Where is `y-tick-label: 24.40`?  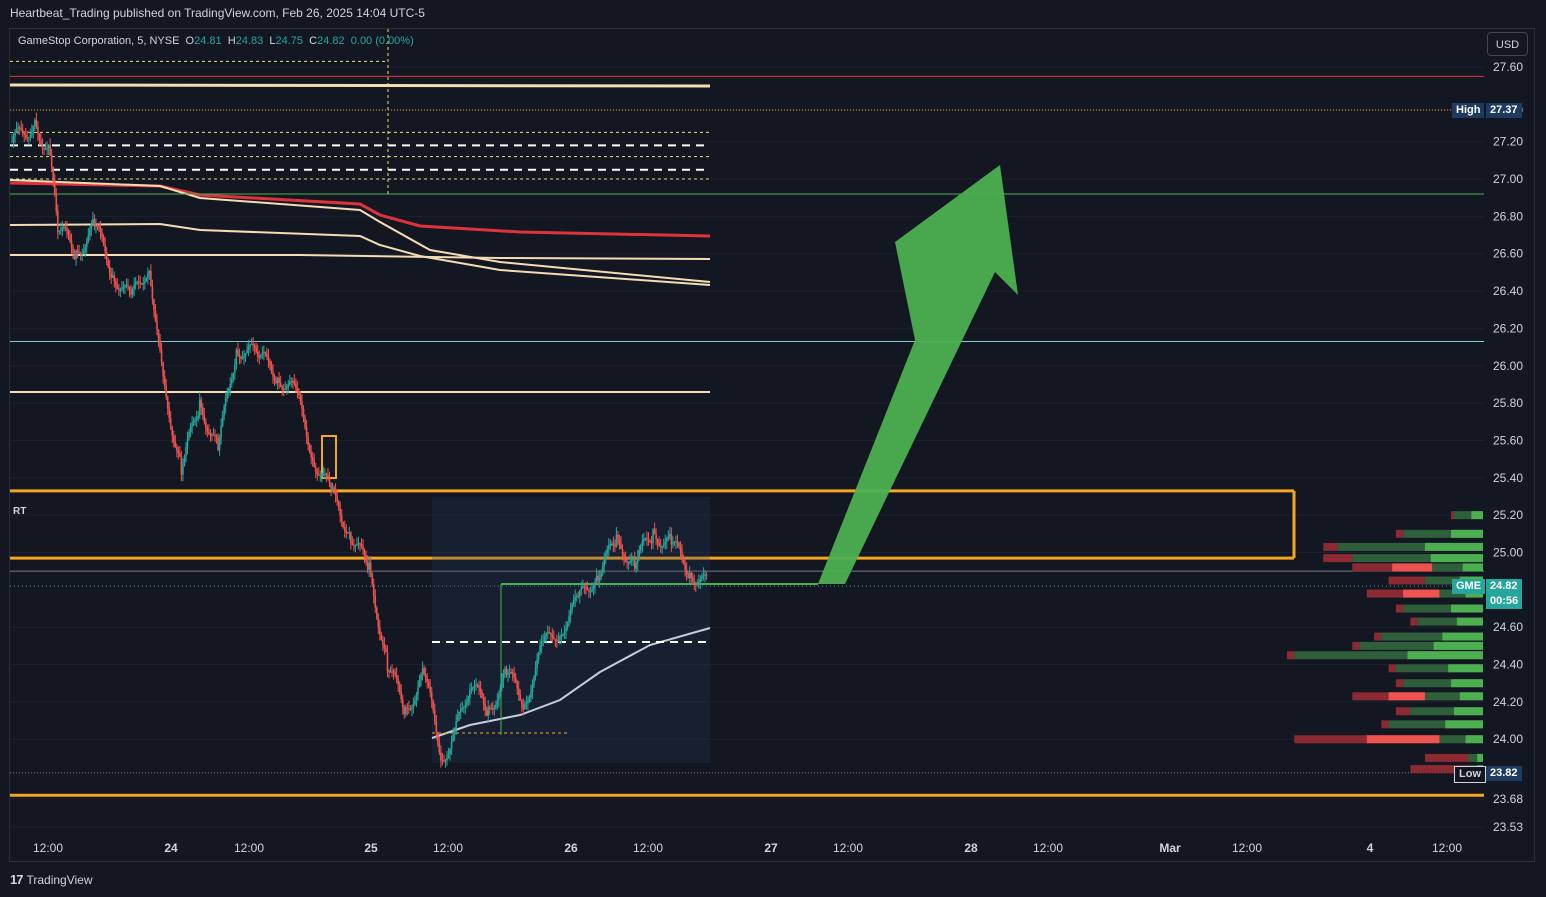 y-tick-label: 24.40 is located at coordinates (1508, 665).